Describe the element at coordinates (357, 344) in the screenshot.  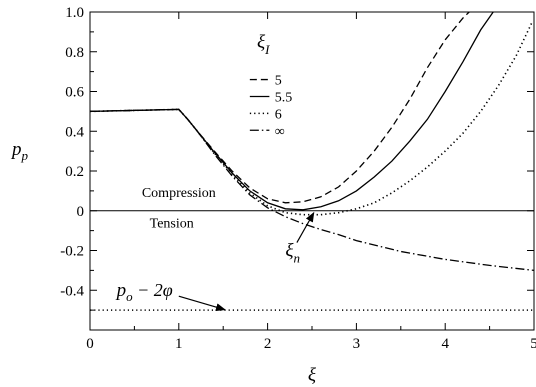
I see `x-tick-label: 3` at that location.